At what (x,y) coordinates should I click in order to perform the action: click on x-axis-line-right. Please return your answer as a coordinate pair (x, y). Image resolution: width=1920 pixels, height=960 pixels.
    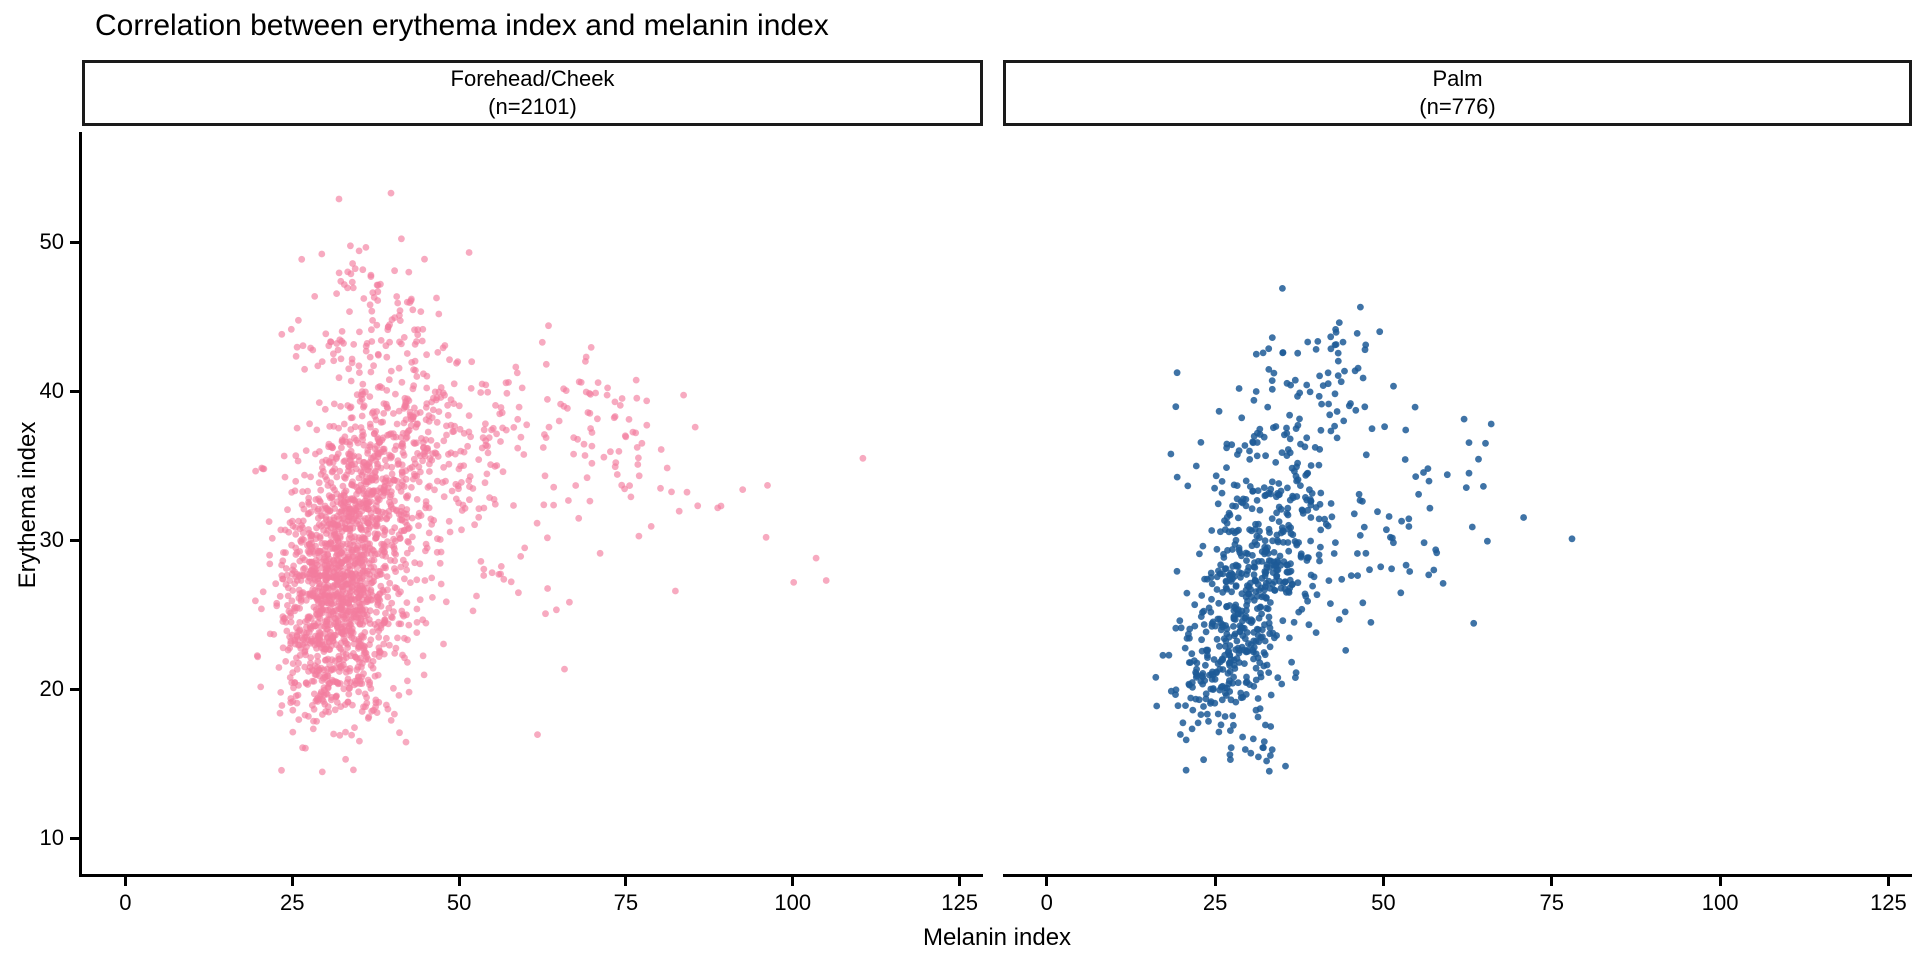
    Looking at the image, I should click on (1457, 875).